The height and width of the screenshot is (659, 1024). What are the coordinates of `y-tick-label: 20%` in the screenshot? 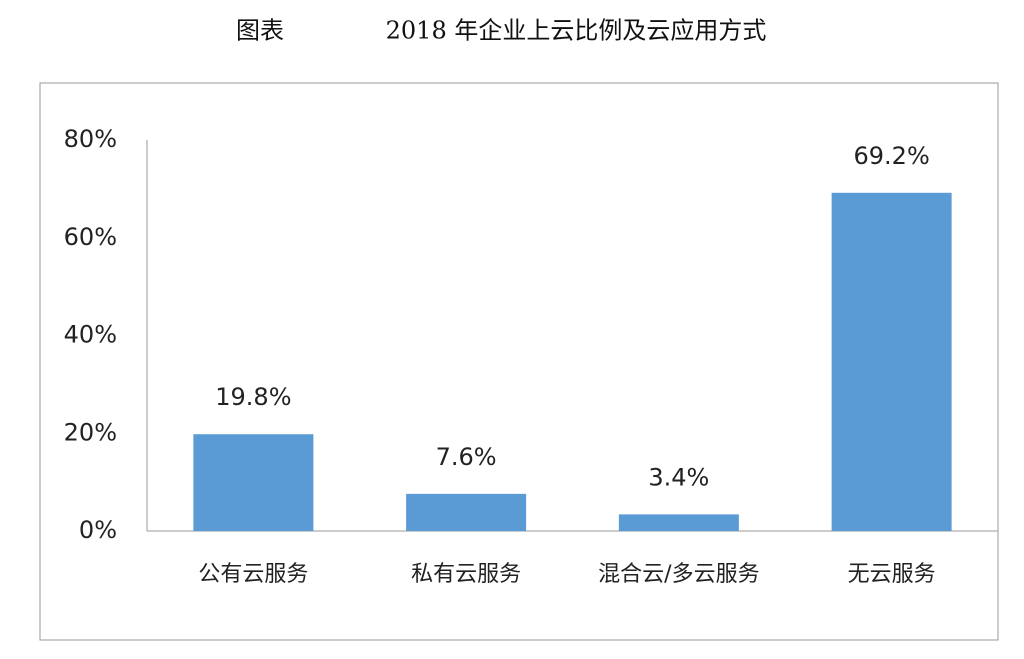 It's located at (90, 432).